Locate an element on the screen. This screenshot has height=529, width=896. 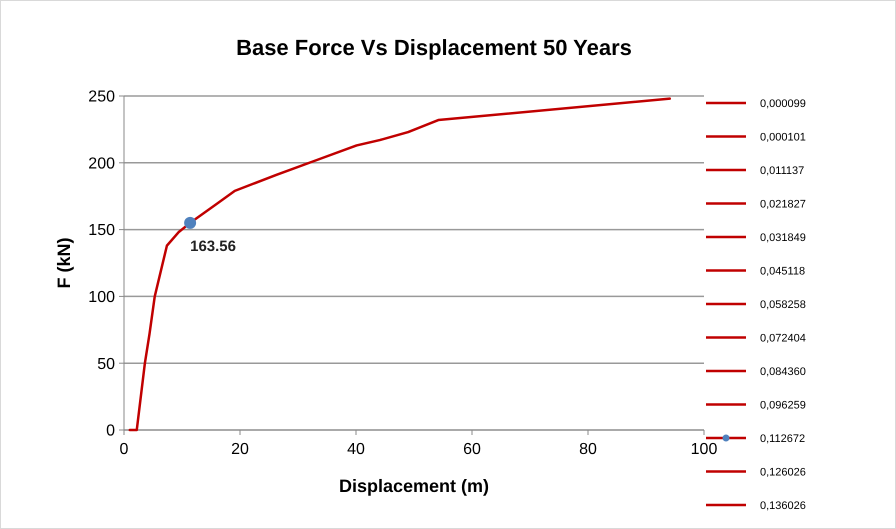
x-tick-label: 60 is located at coordinates (472, 449).